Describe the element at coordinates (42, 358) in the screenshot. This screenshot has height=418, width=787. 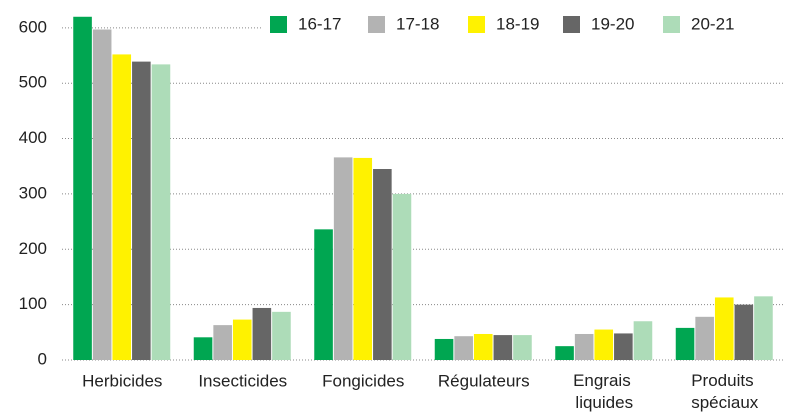
I see `y-tick-label: 0` at that location.